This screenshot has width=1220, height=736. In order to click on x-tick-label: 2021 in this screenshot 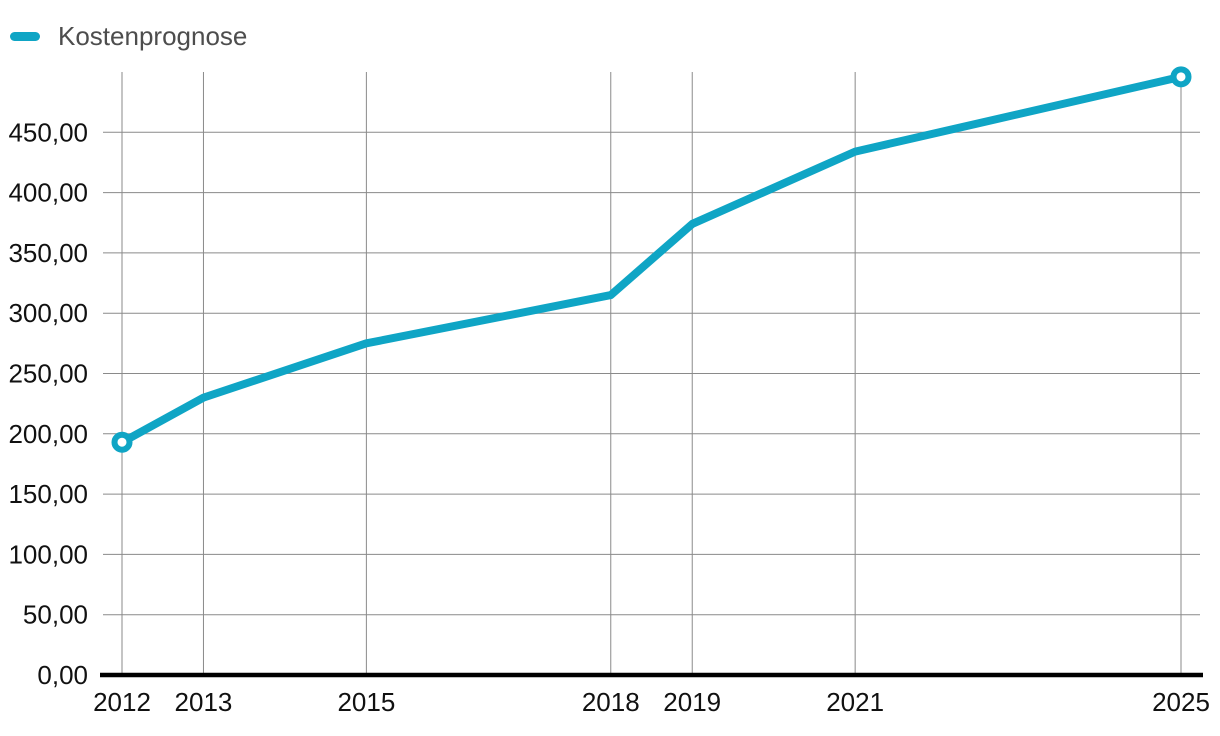, I will do `click(855, 702)`.